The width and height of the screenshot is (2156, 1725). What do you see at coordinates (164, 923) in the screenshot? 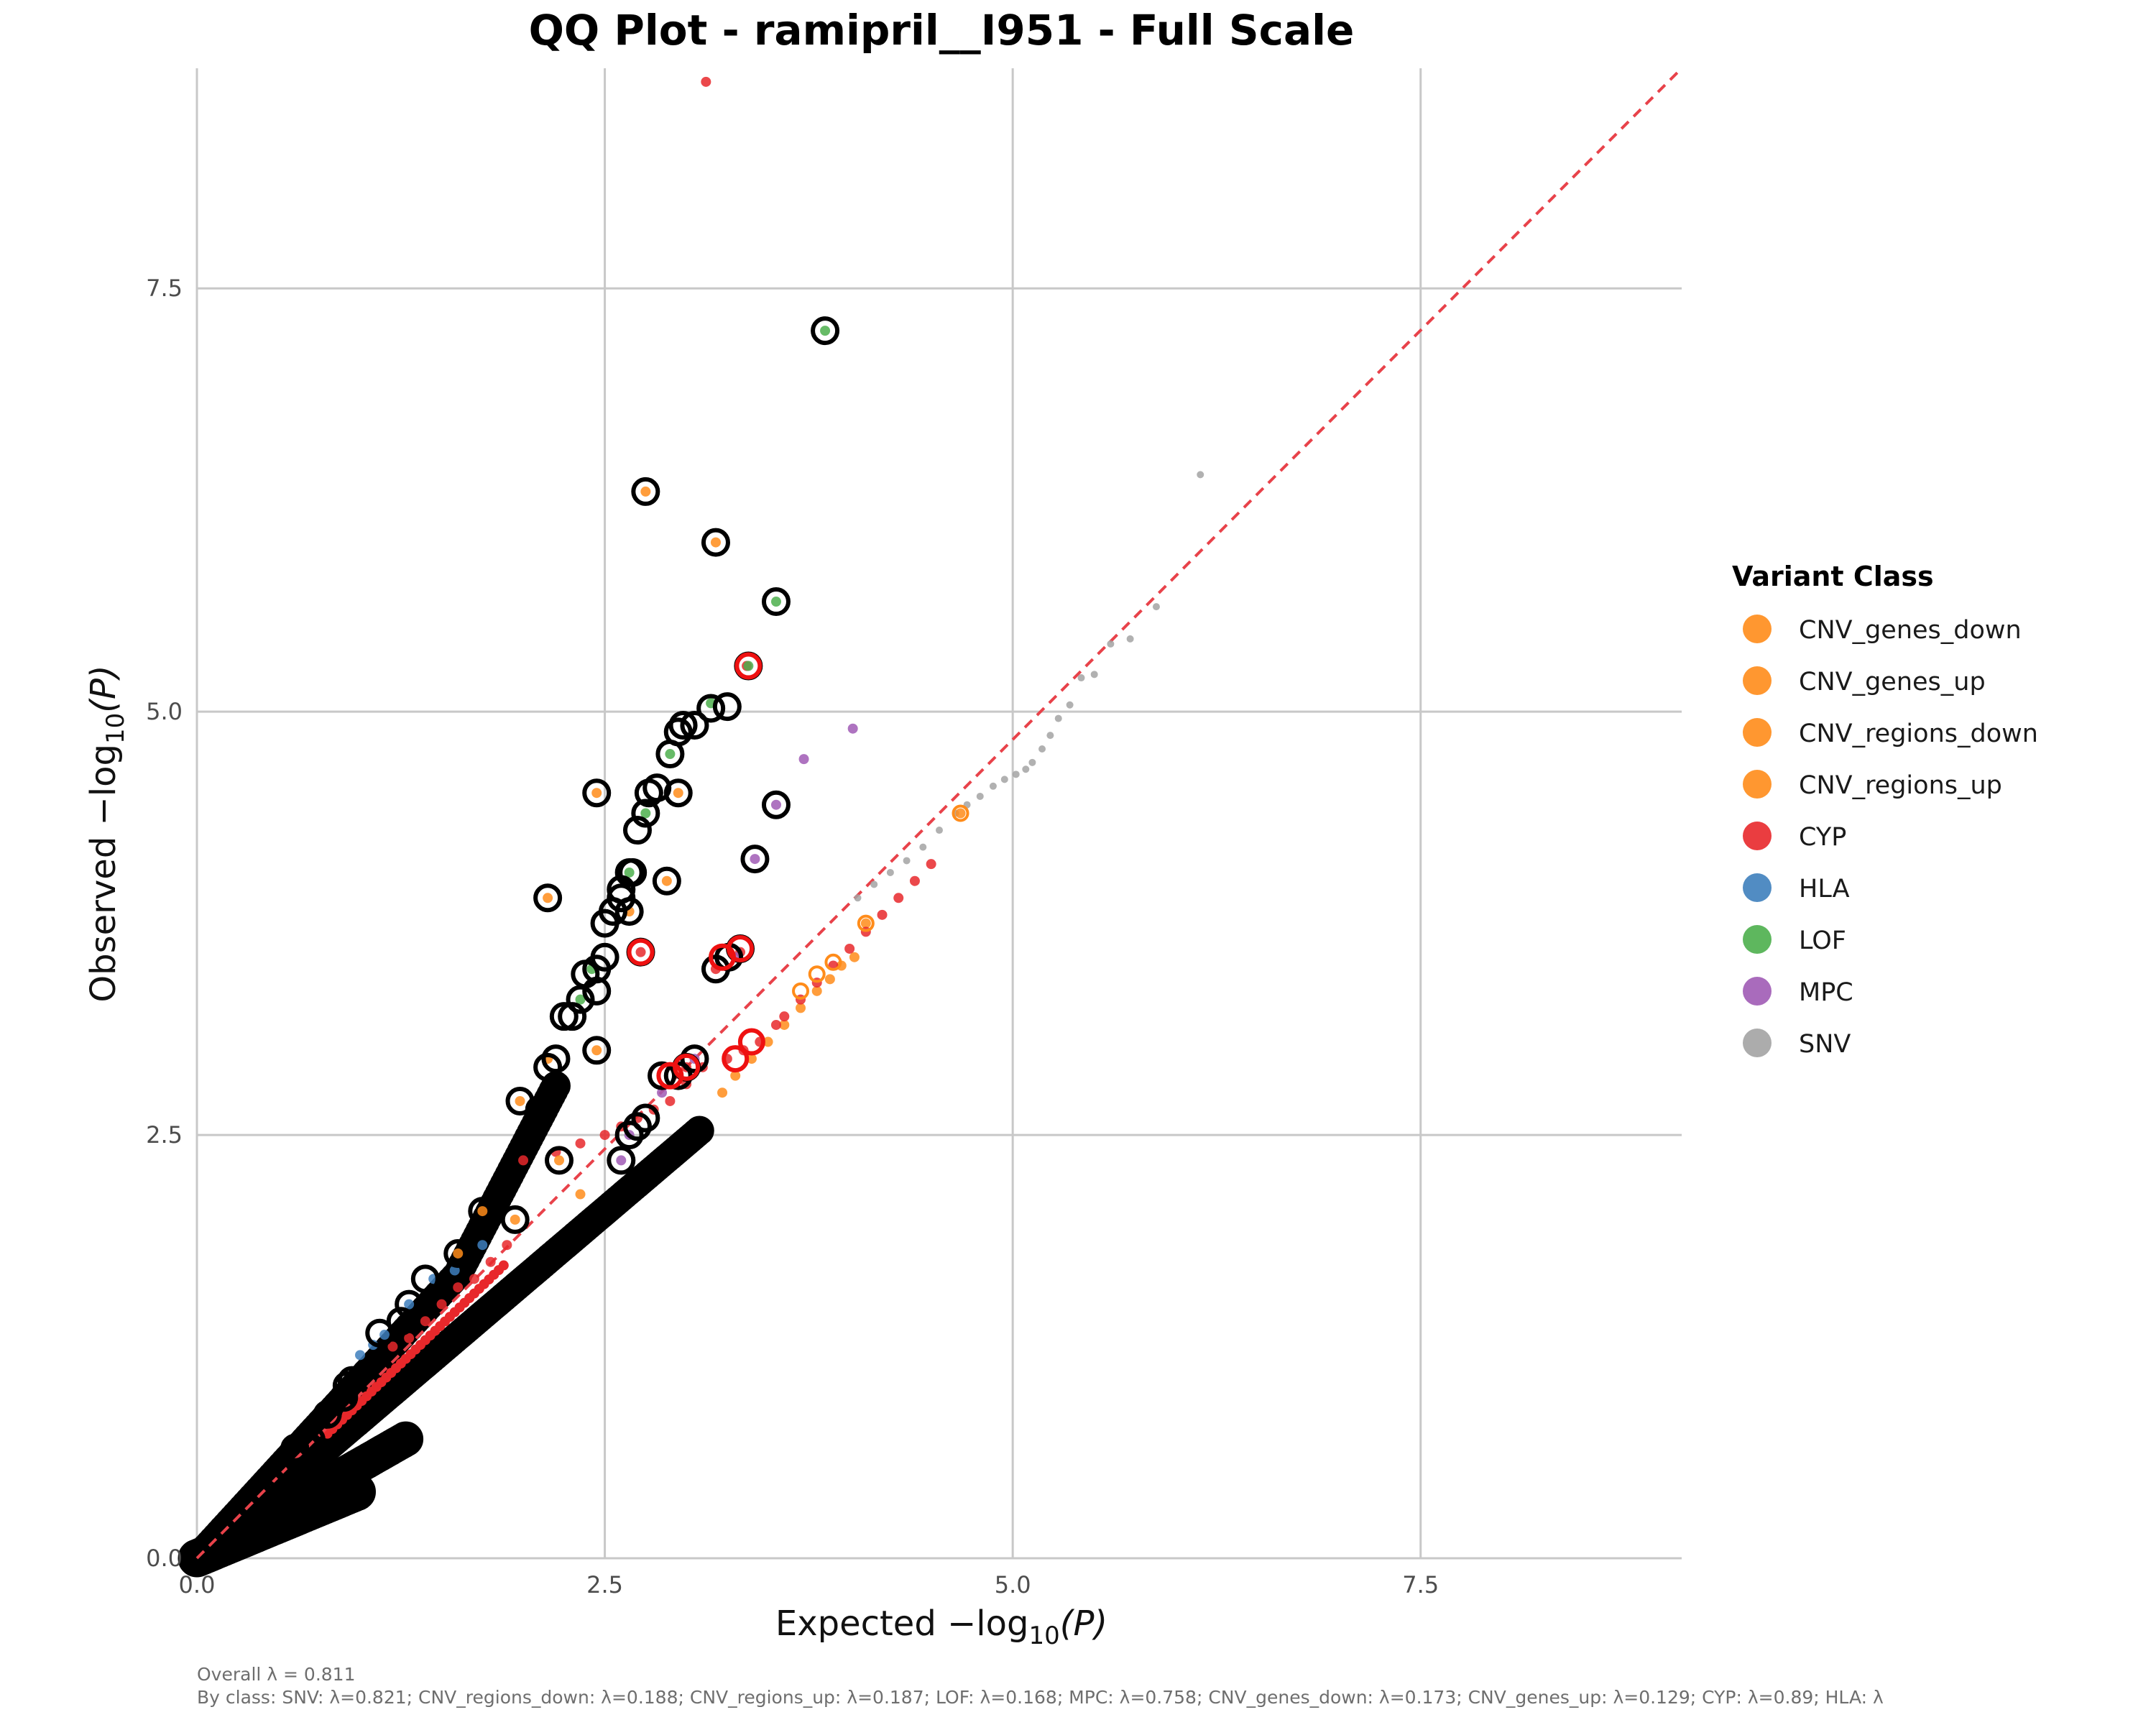
I see `y-axis-ticks: 0.0 2.5 5.0 7.5` at bounding box center [164, 923].